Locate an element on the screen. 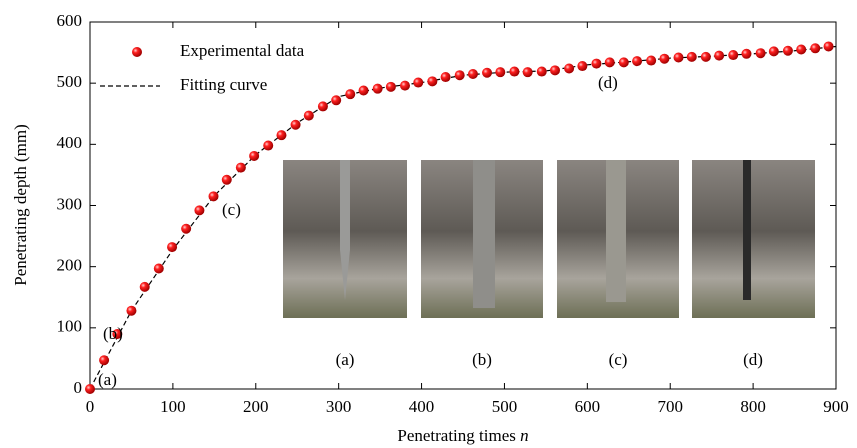 The image size is (857, 448). inset-label: (d) is located at coordinates (753, 359).